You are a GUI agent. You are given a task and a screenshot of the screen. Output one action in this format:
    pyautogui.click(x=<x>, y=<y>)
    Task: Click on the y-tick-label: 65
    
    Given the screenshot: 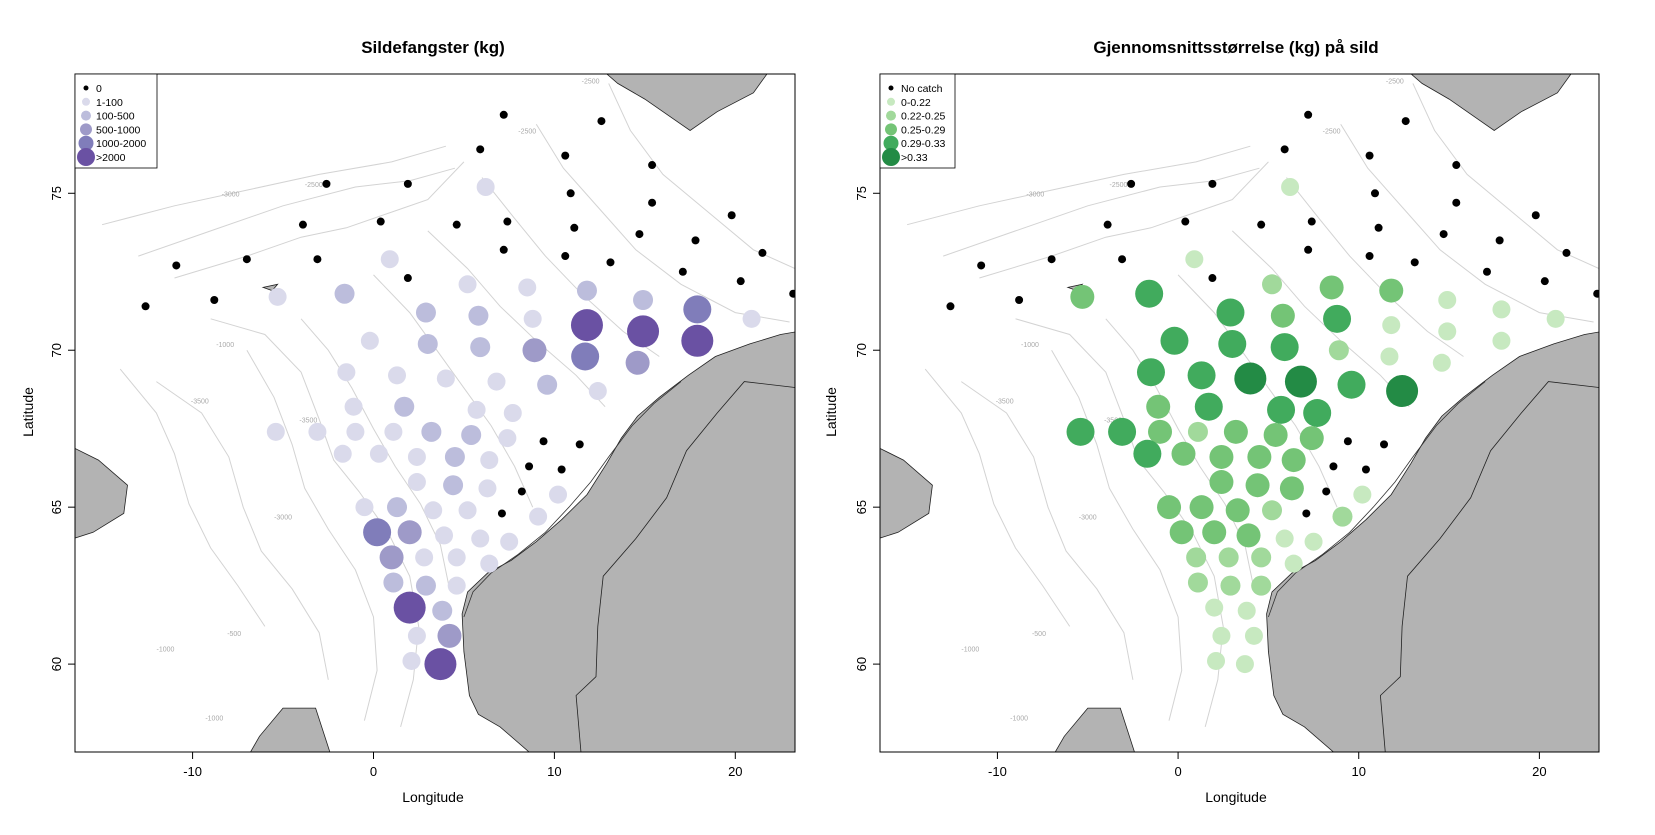 What is the action you would take?
    pyautogui.click(x=861, y=507)
    